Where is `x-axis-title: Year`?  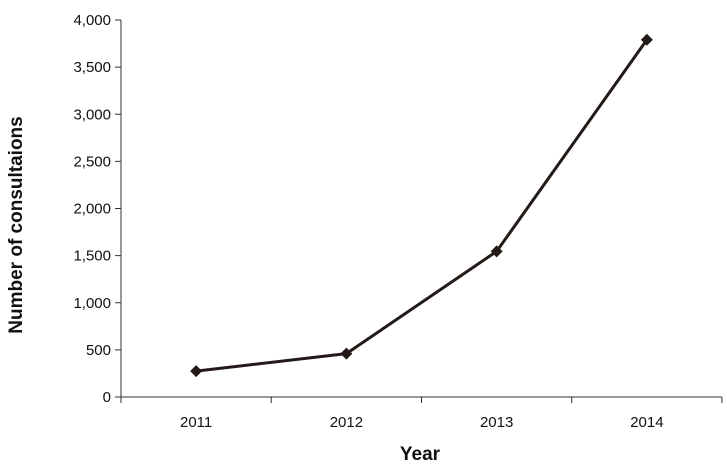 x-axis-title: Year is located at coordinates (420, 454).